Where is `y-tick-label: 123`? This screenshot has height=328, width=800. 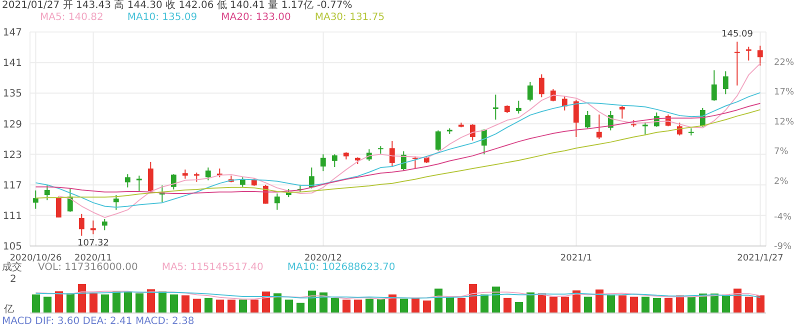
y-tick-label: 123 is located at coordinates (12, 155).